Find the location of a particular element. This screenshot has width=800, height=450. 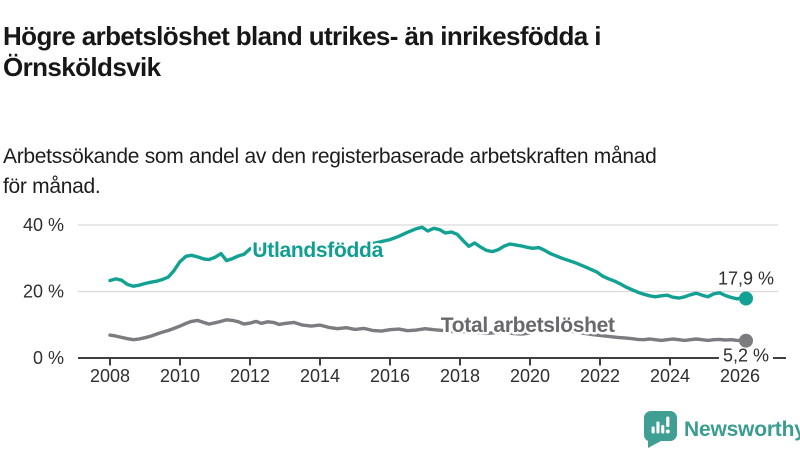

bar-chart-speech-bubble-icon is located at coordinates (660, 429).